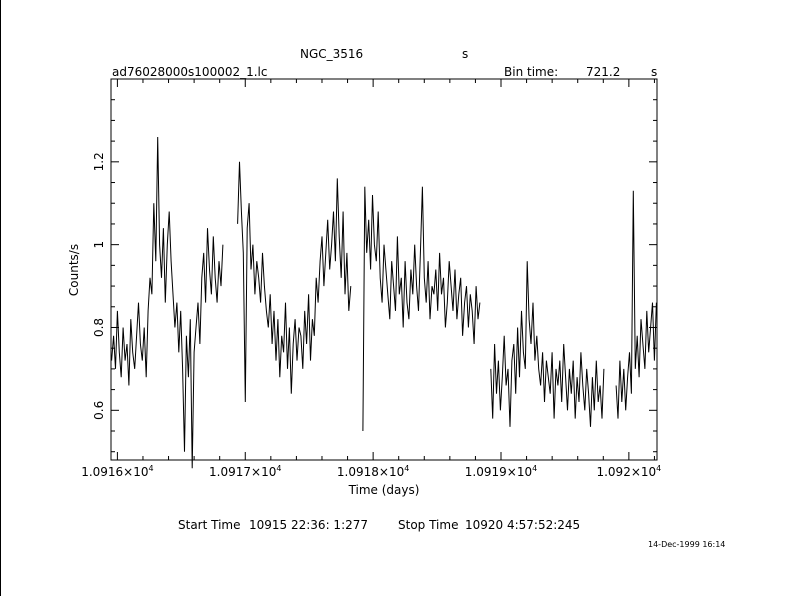 Image resolution: width=790 pixels, height=596 pixels. Describe the element at coordinates (465, 54) in the screenshot. I see `title-unit: s` at that location.